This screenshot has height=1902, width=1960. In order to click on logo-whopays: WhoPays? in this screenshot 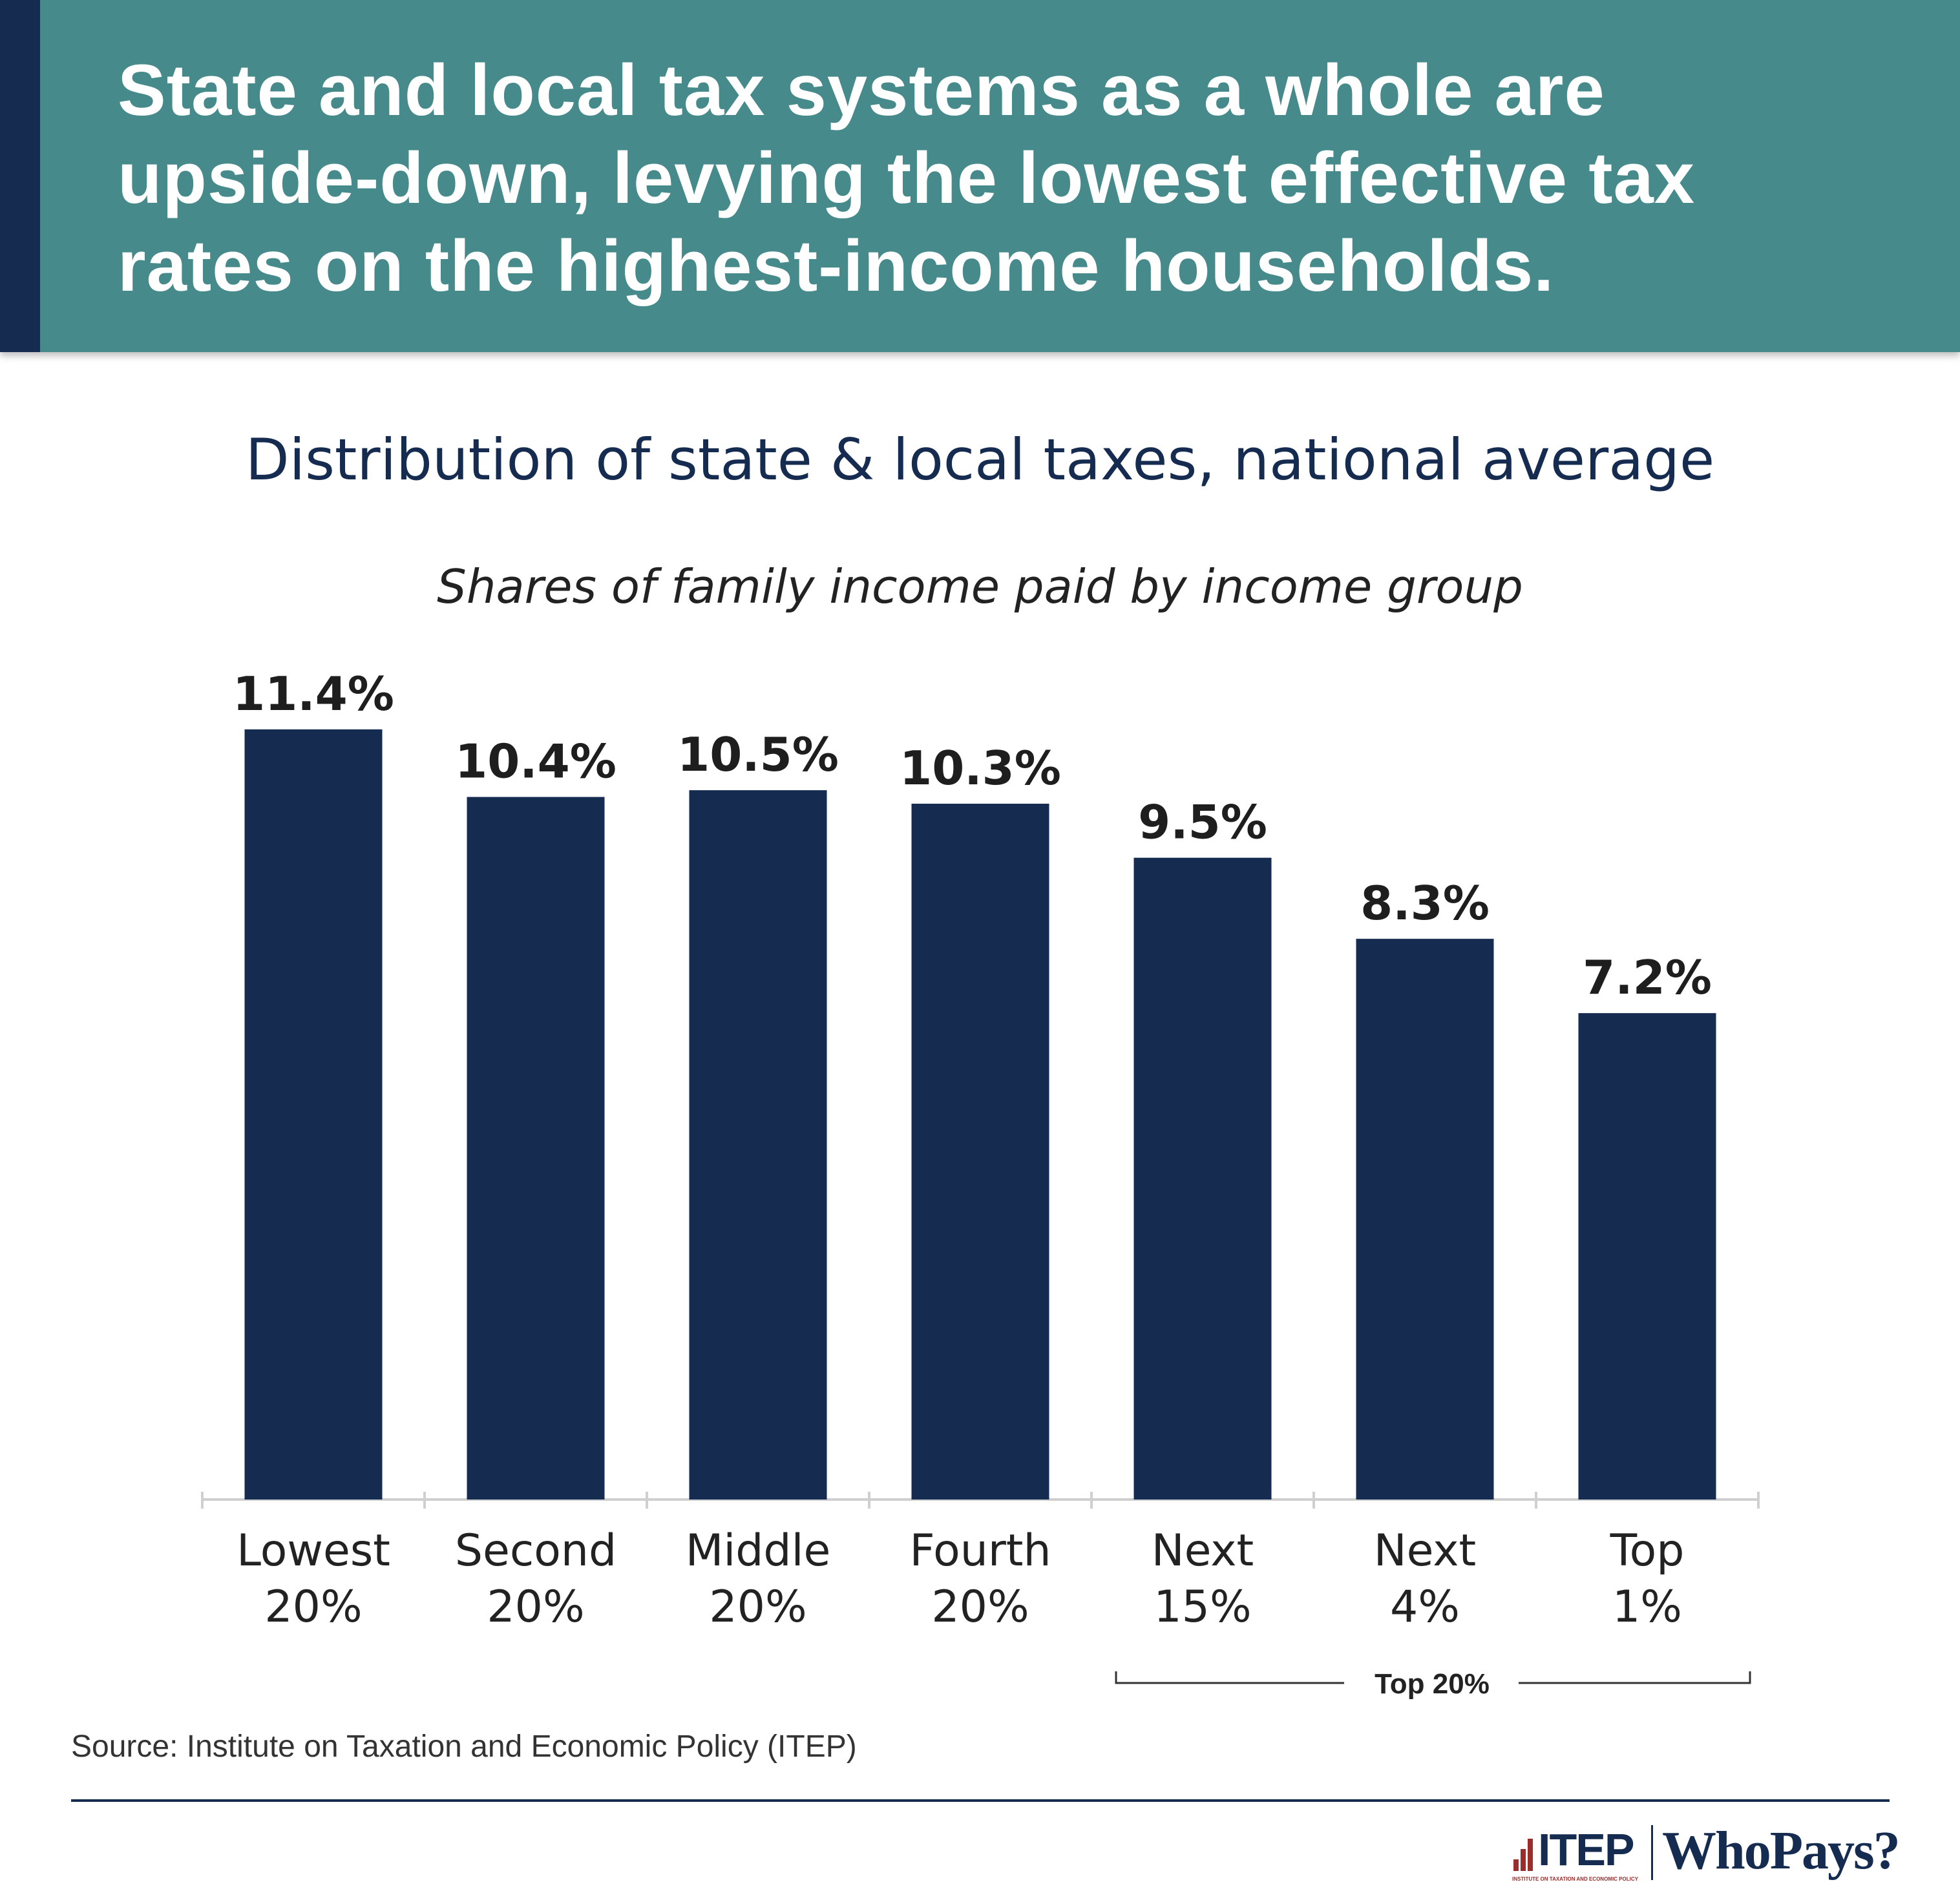, I will do `click(1781, 1851)`.